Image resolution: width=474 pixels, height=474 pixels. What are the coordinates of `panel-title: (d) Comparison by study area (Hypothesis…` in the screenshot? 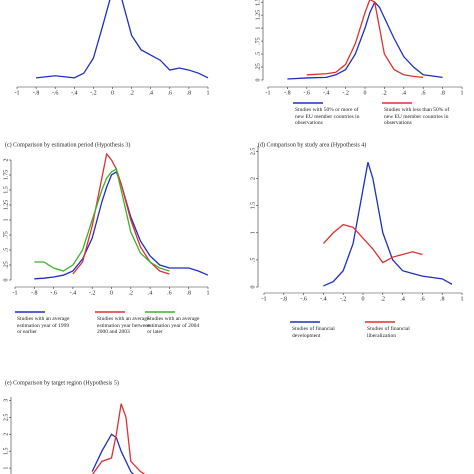 It's located at (312, 144).